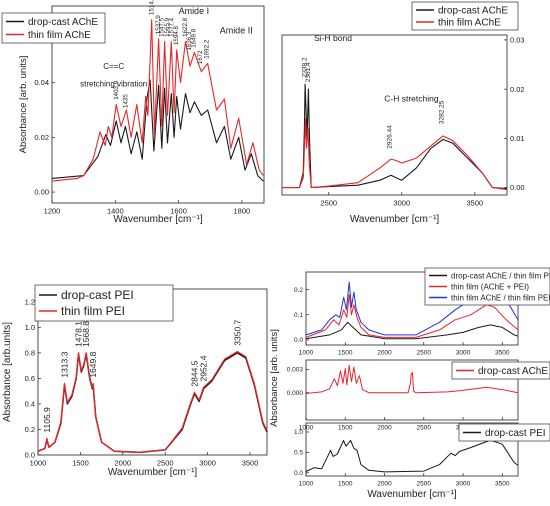 The width and height of the screenshot is (550, 506). I want to click on y-tick-label: 1.2, so click(30, 301).